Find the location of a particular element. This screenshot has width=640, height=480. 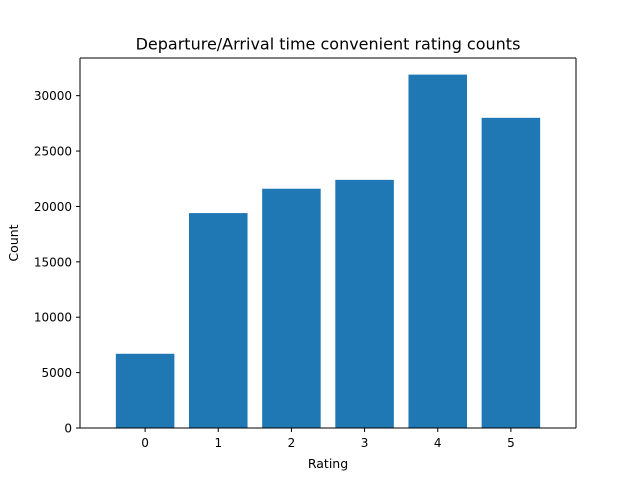

x-axis-ticks: 0 1 2 3 4 5 is located at coordinates (328, 439).